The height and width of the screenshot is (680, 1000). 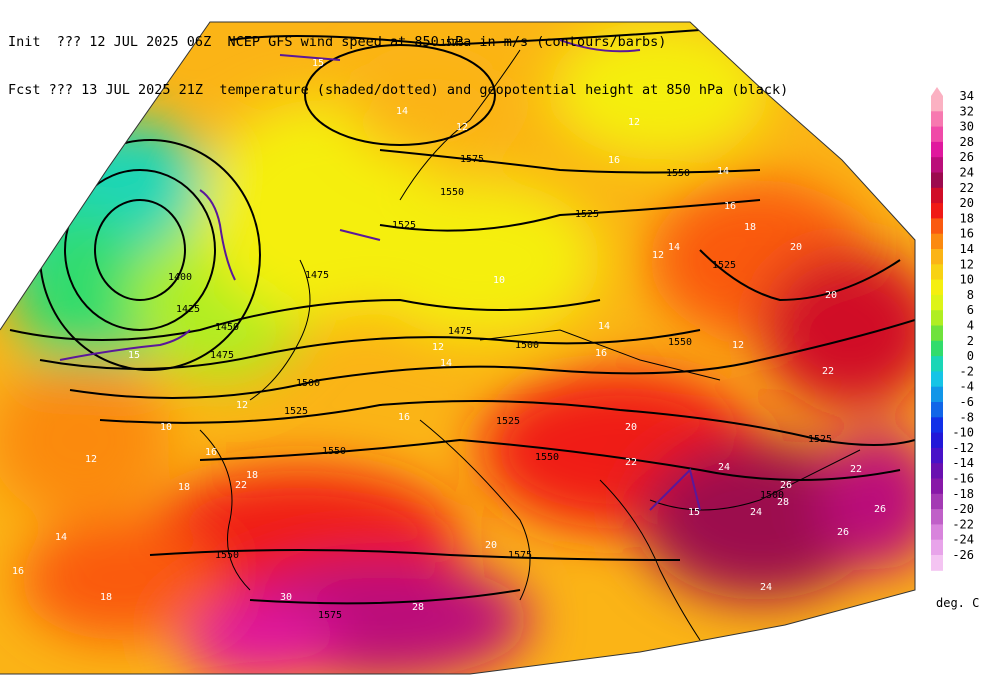 I want to click on wind-contour-label: 26, so click(x=880, y=509).